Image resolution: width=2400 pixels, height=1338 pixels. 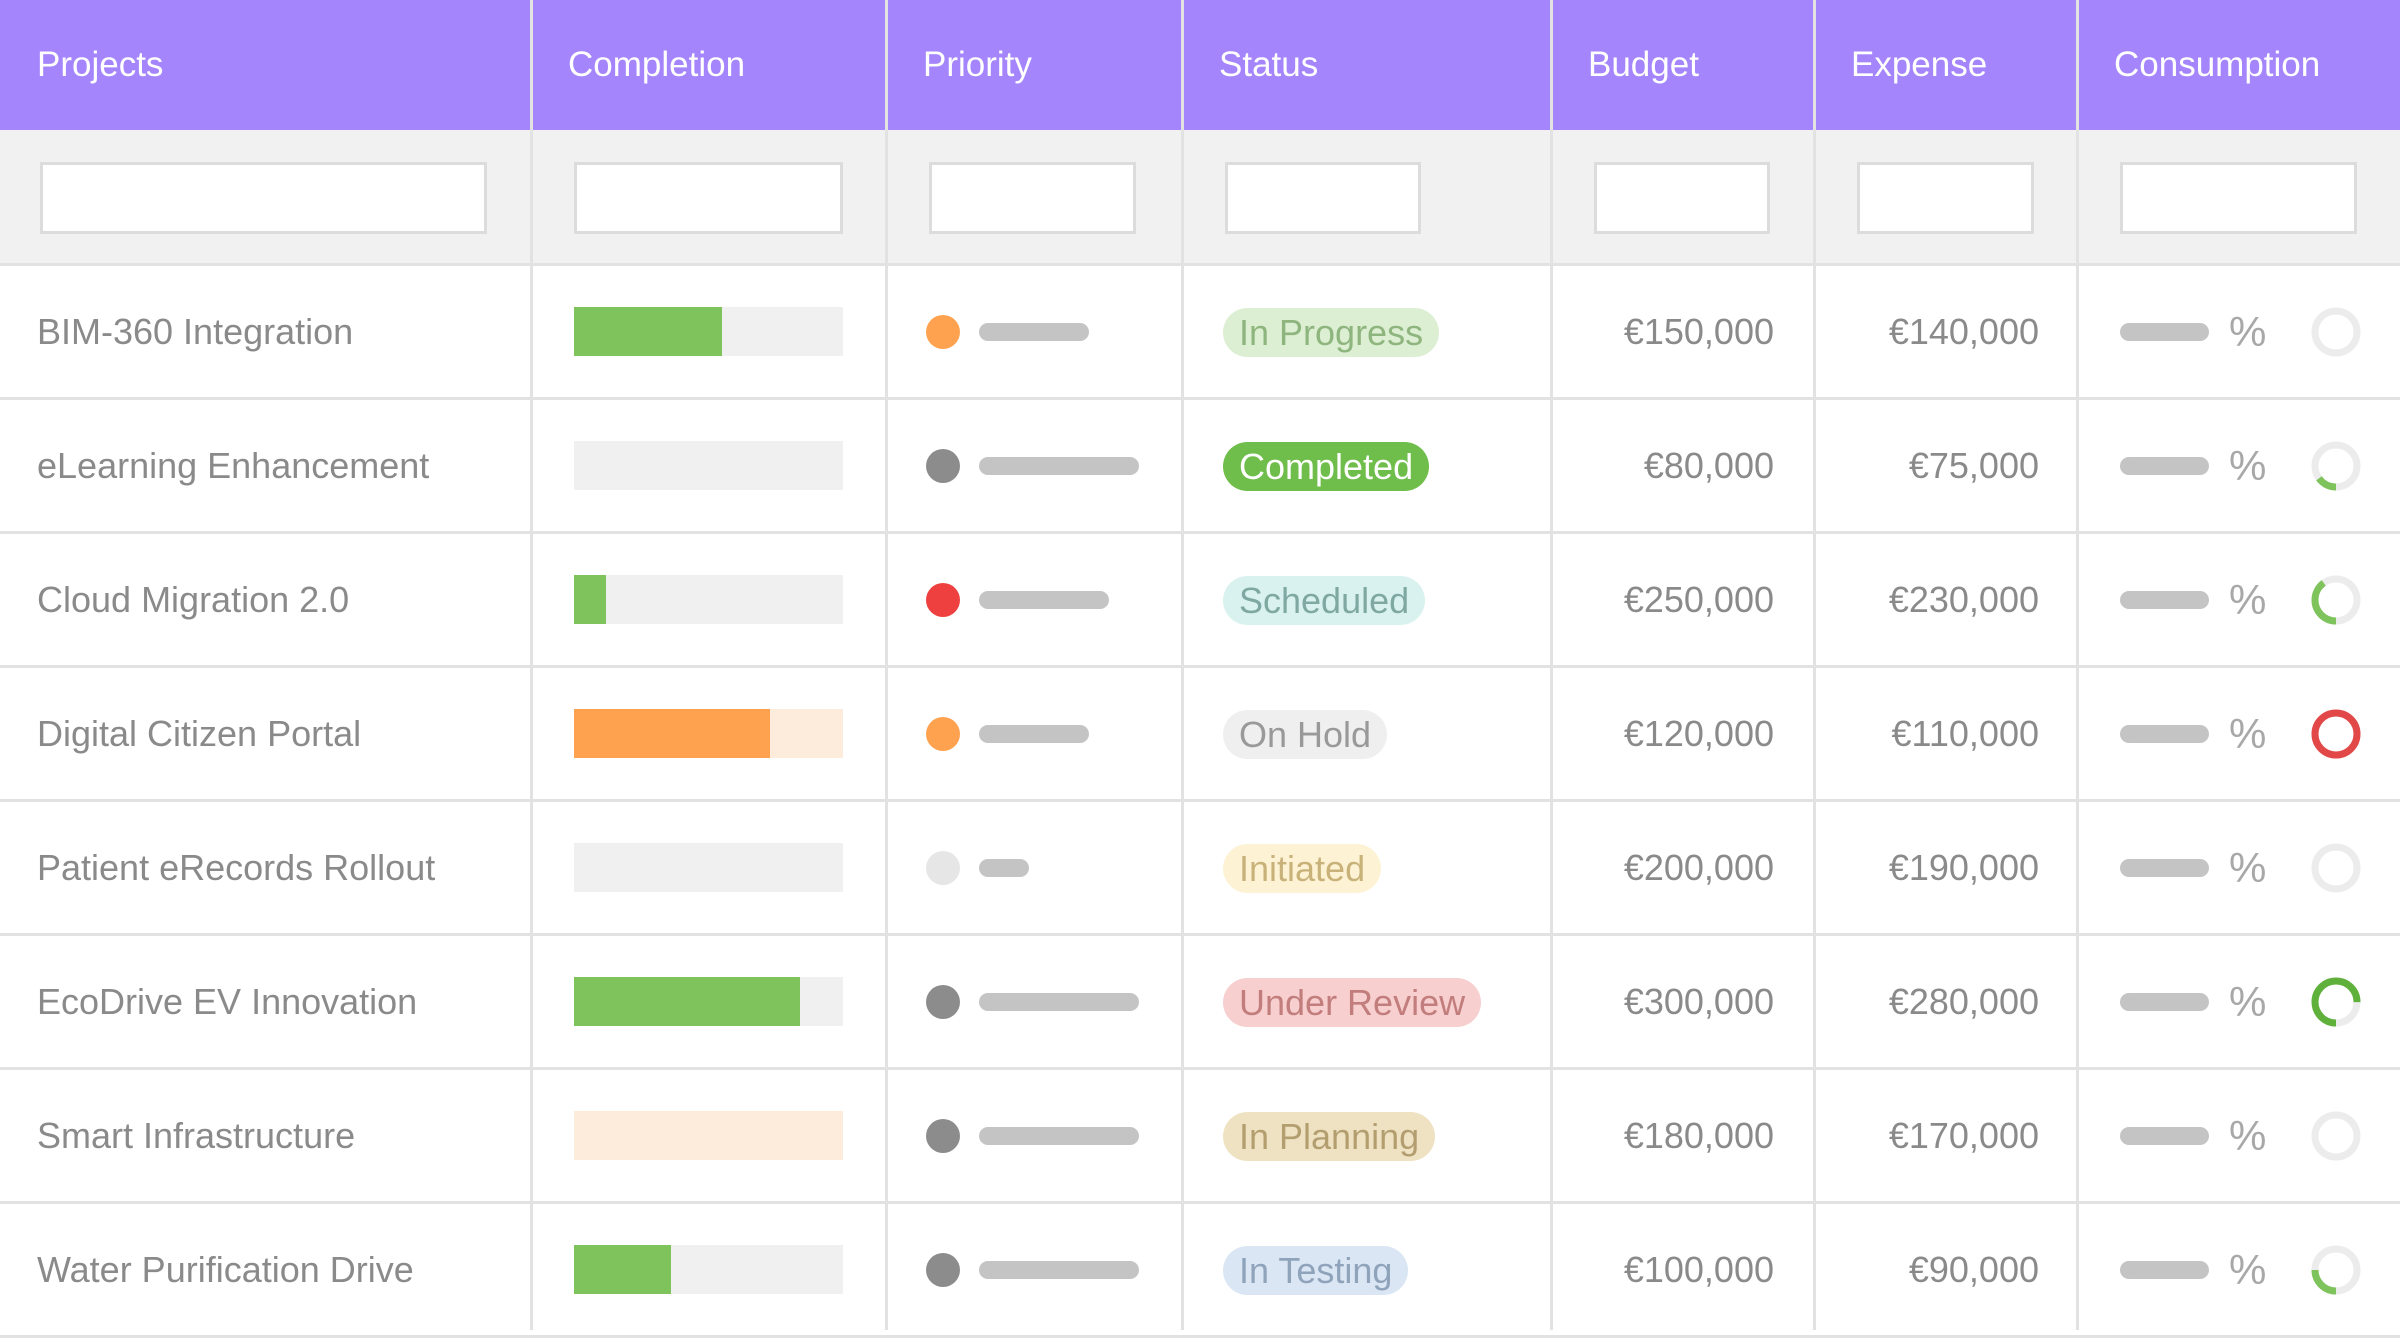 I want to click on cell: €280,000, so click(x=1945, y=1002).